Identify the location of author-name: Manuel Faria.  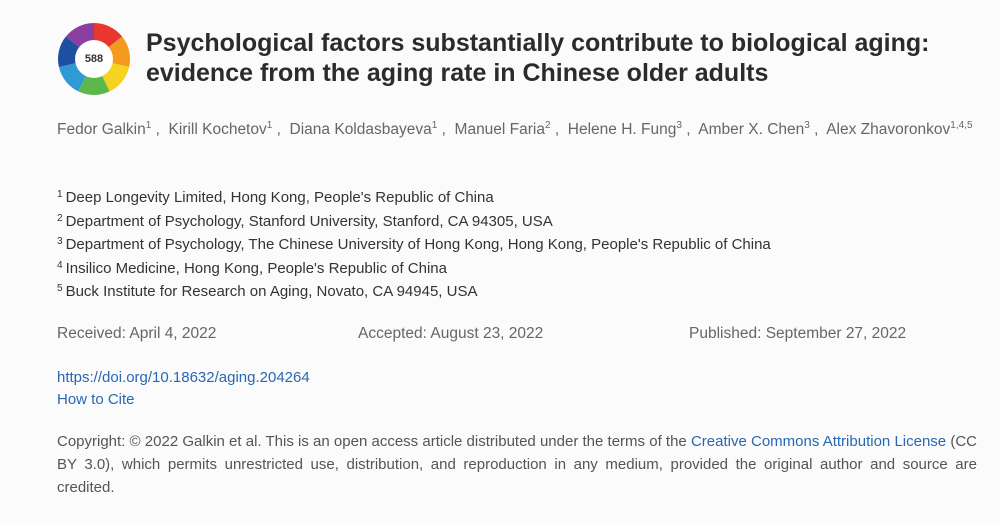
(499, 129).